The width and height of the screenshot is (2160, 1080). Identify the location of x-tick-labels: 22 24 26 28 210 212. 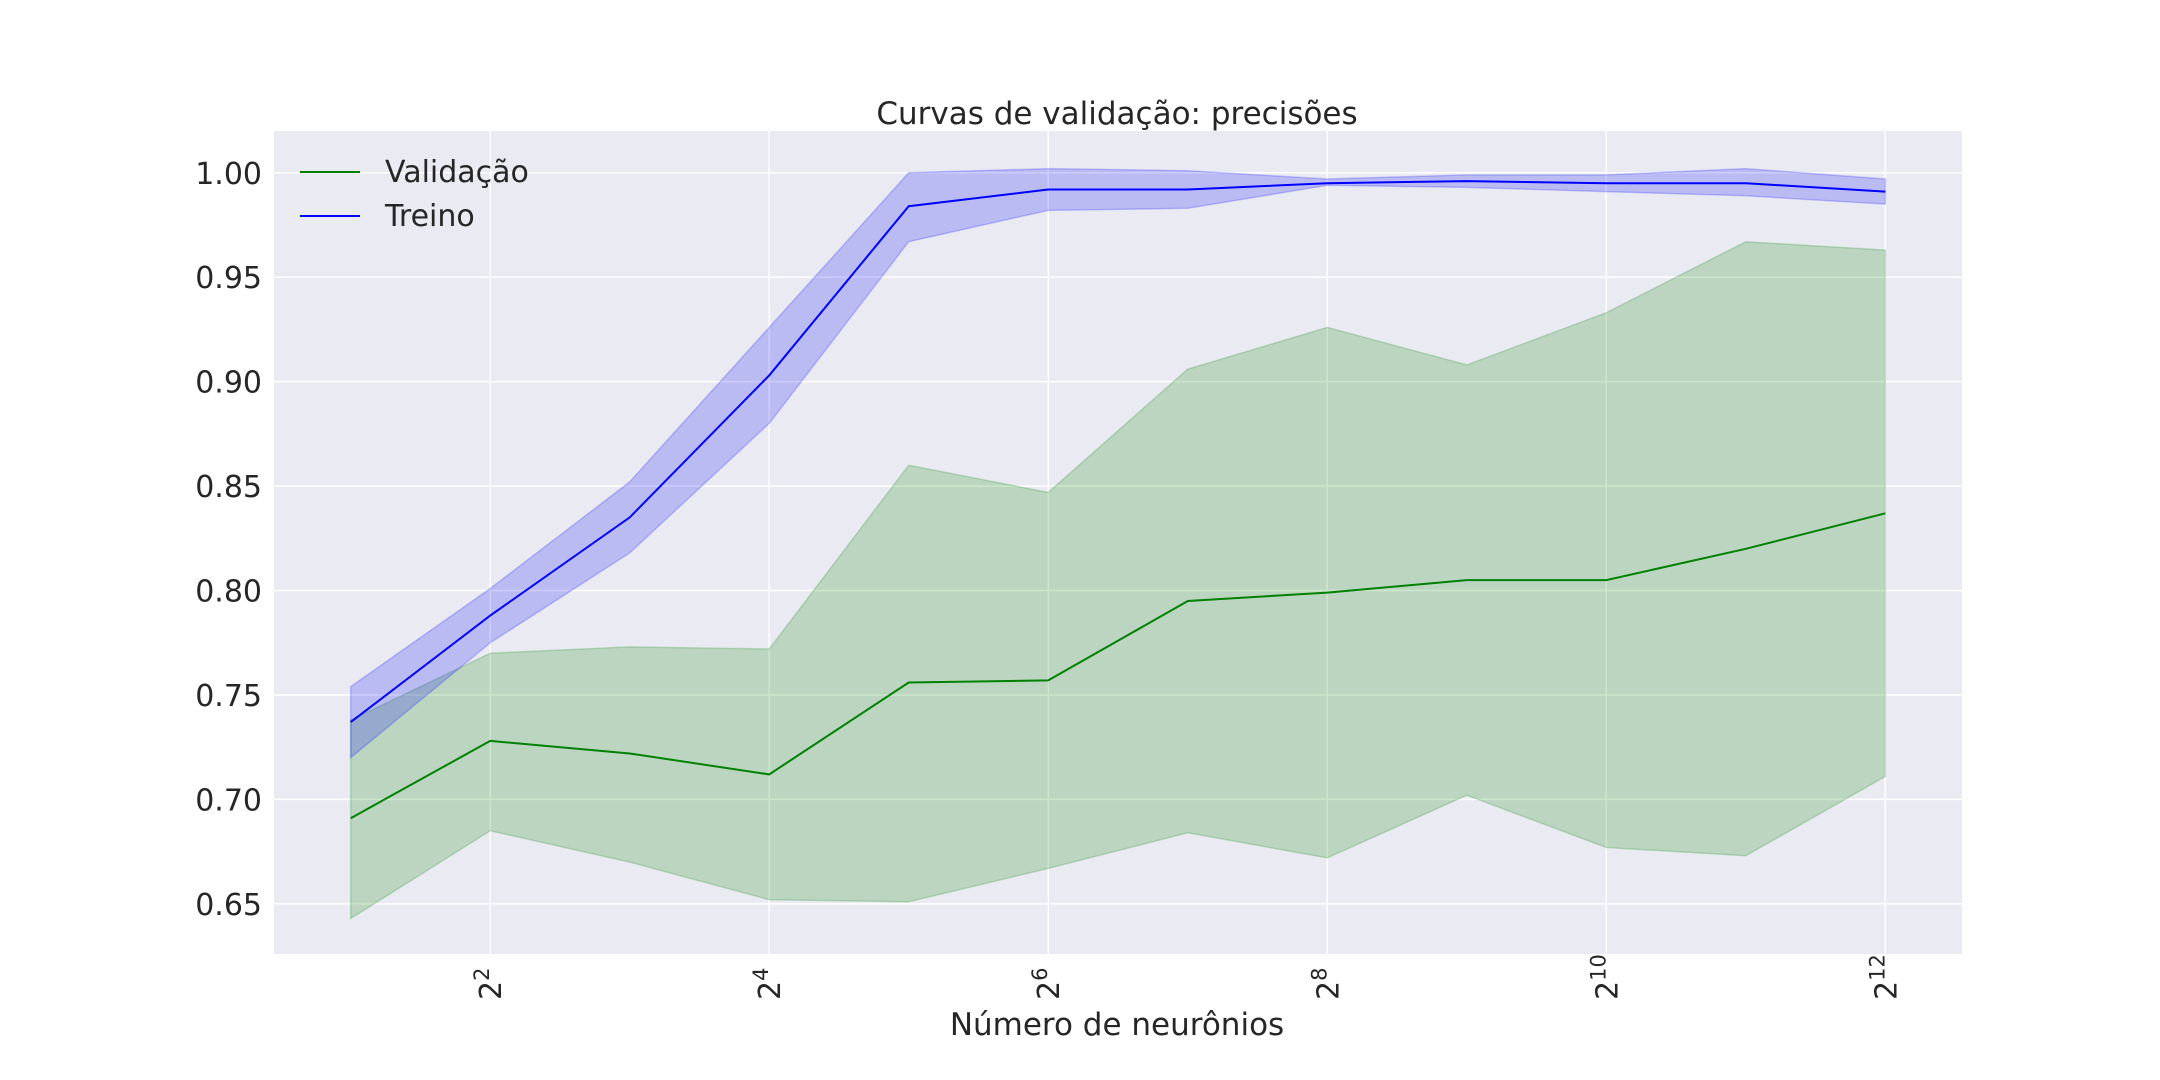
(1187, 977).